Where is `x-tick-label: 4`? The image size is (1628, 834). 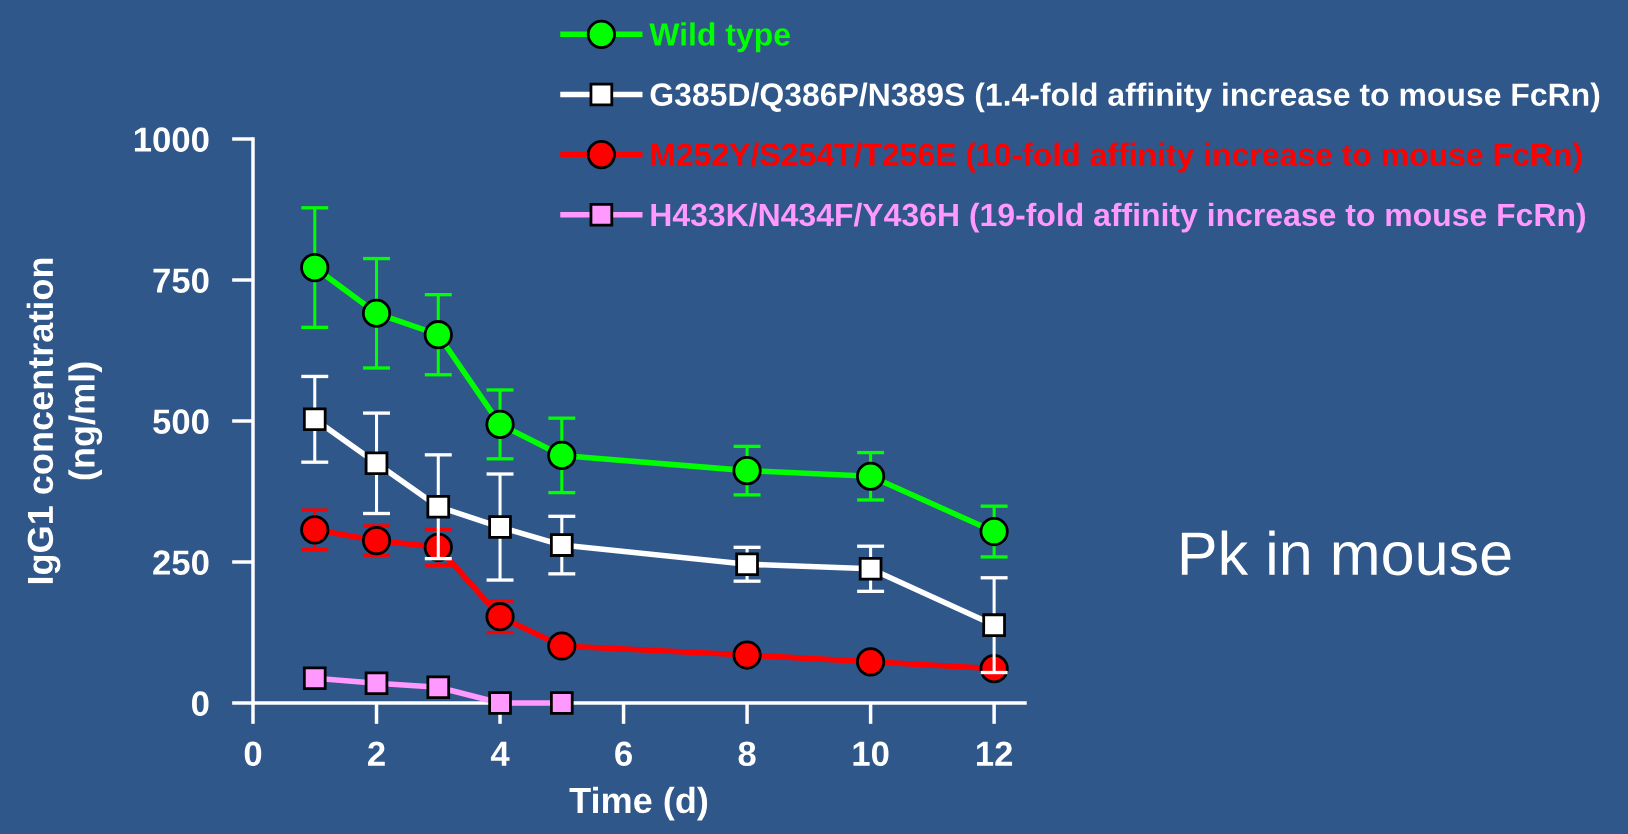 x-tick-label: 4 is located at coordinates (500, 753).